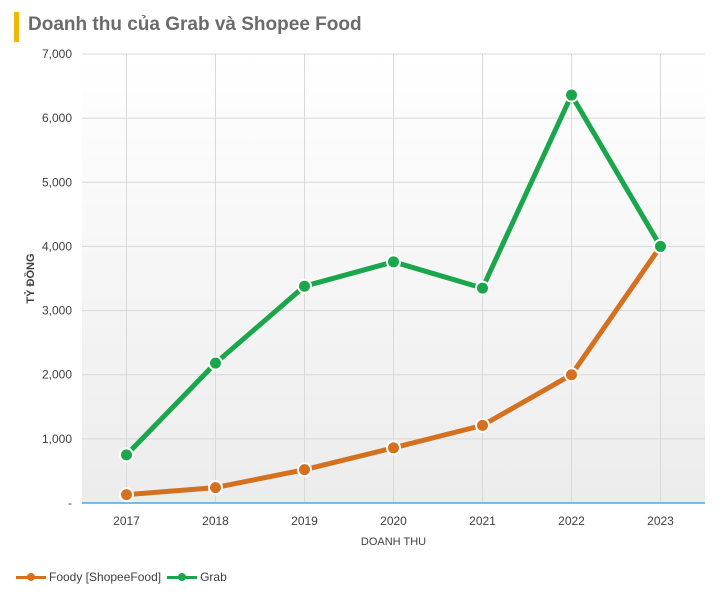 This screenshot has width=721, height=600. I want to click on legend-item-grab: Grab, so click(197, 577).